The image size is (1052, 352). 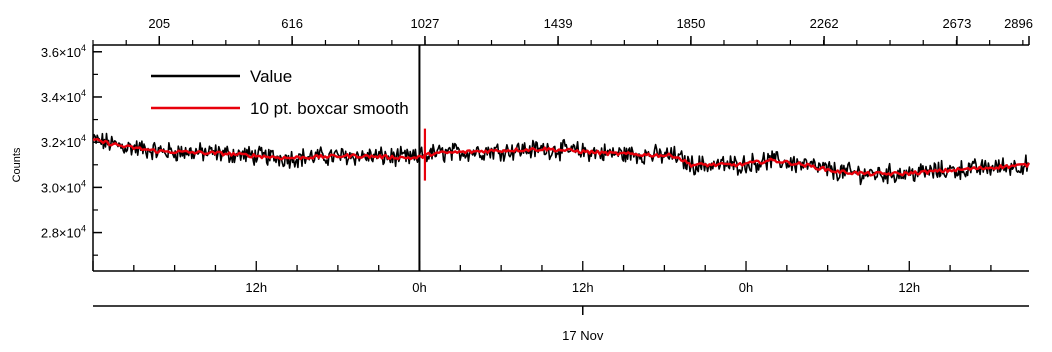 I want to click on top-tick-label: 1027, so click(x=424, y=23).